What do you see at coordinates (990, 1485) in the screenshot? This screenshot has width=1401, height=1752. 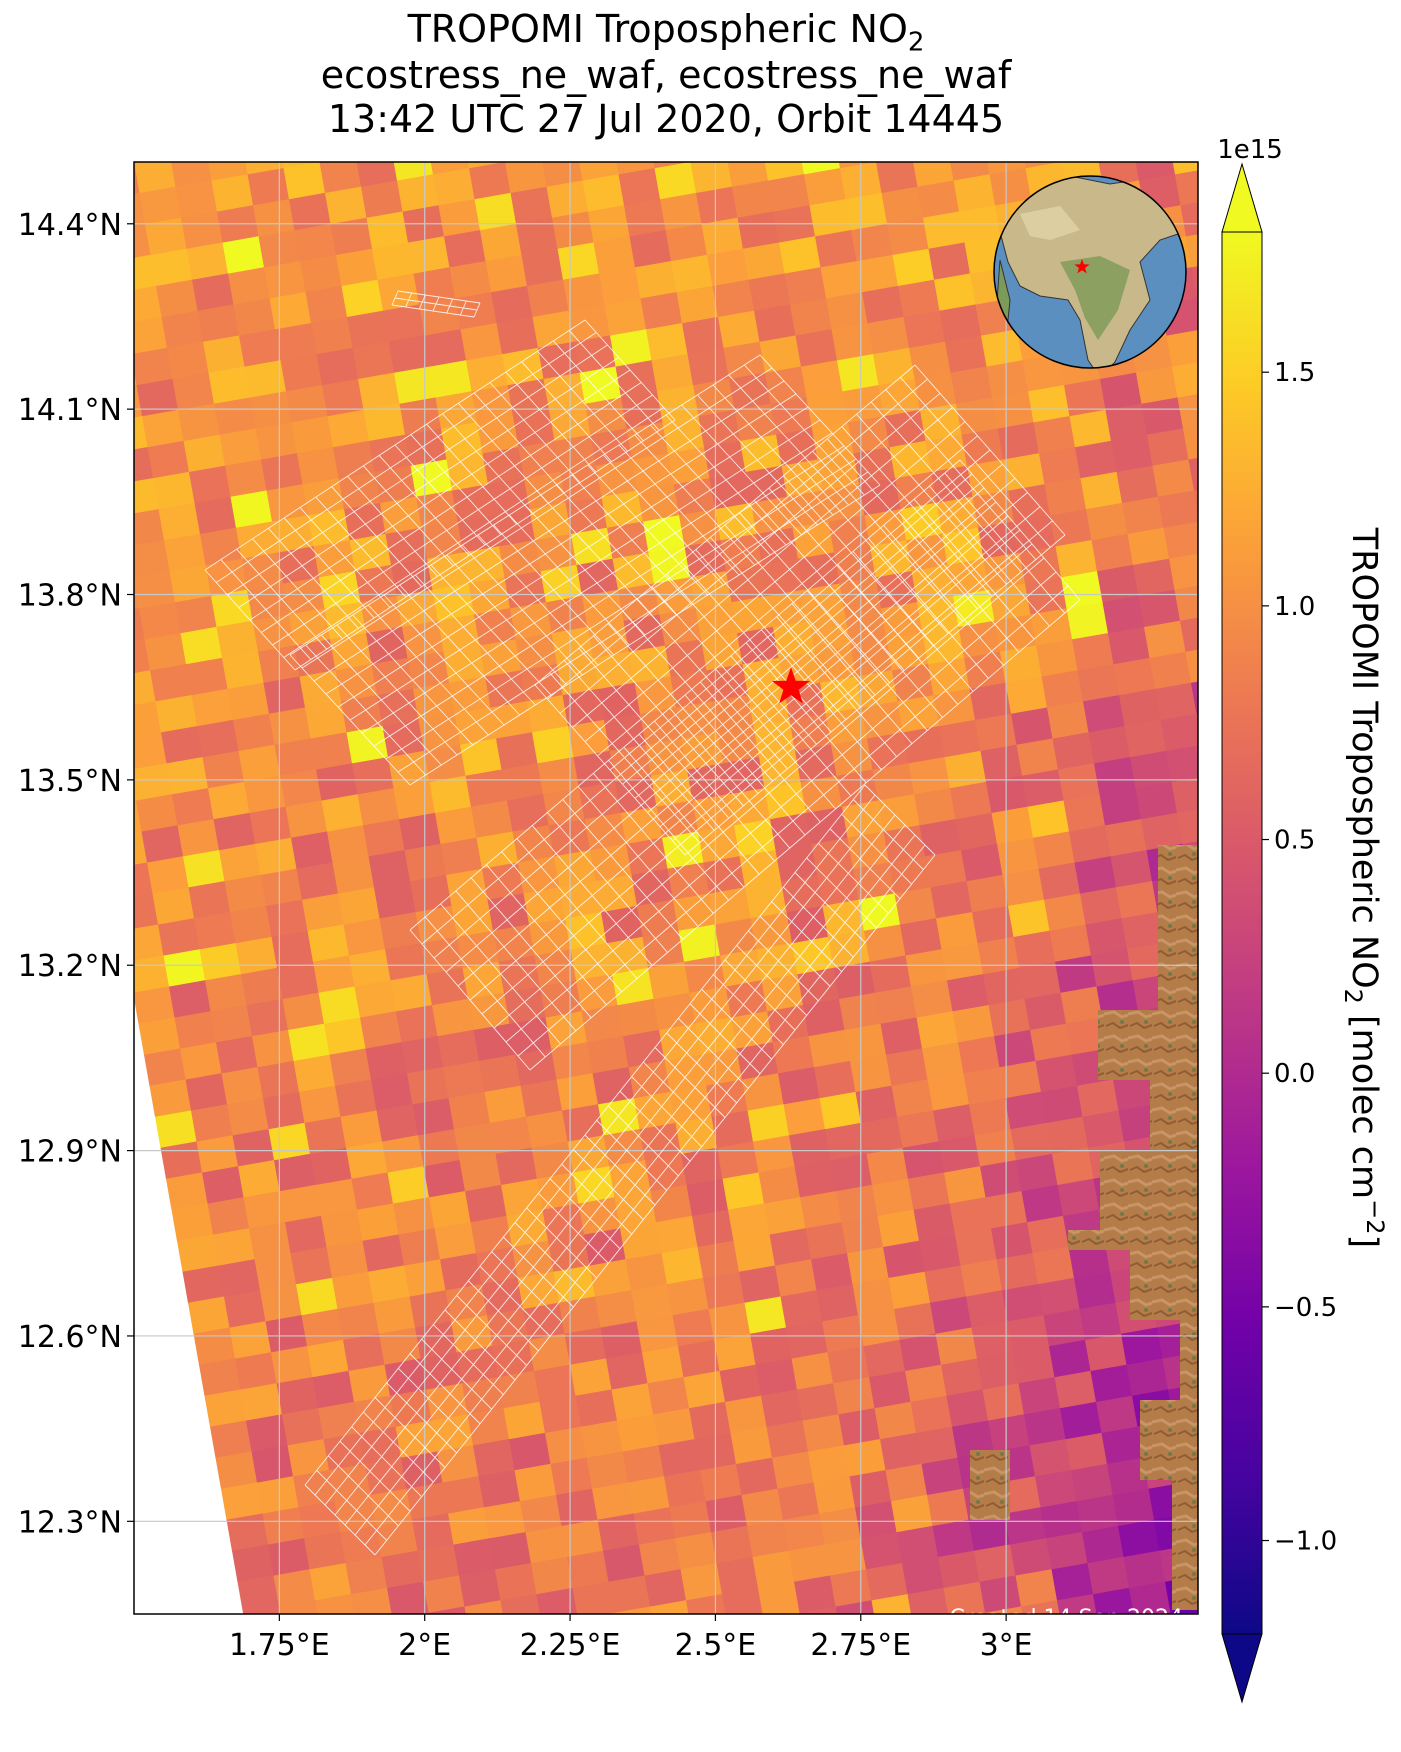 I see `basemap-land-patch` at bounding box center [990, 1485].